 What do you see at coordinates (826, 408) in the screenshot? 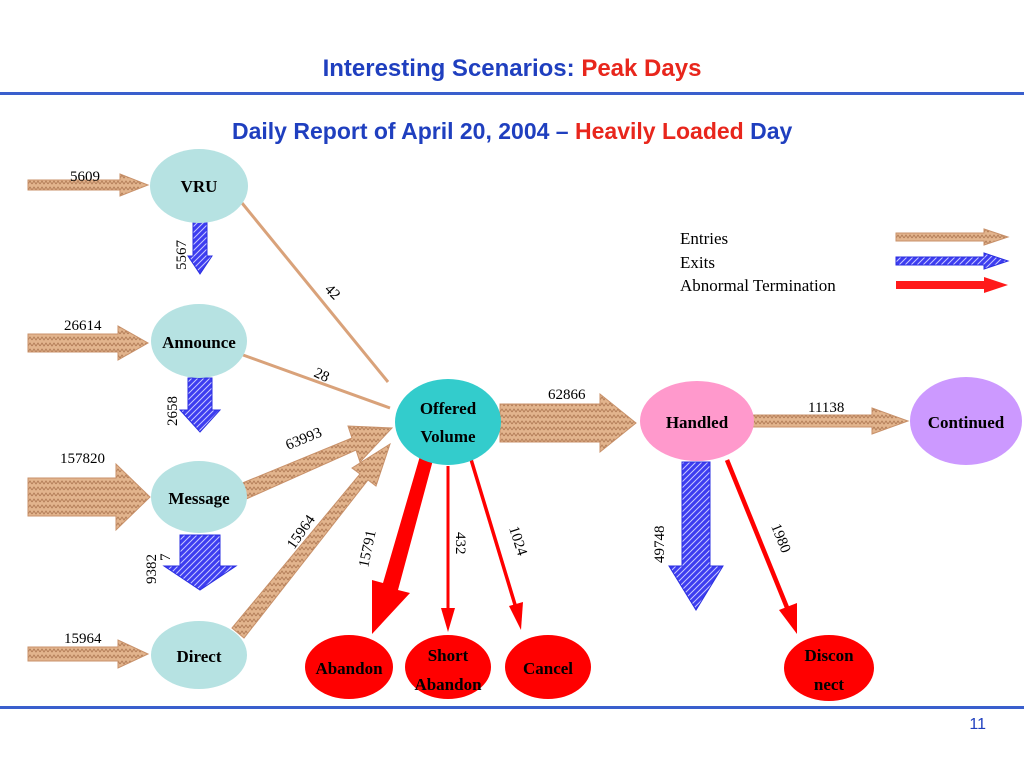
I see `label-handled-to-continued: 11138` at bounding box center [826, 408].